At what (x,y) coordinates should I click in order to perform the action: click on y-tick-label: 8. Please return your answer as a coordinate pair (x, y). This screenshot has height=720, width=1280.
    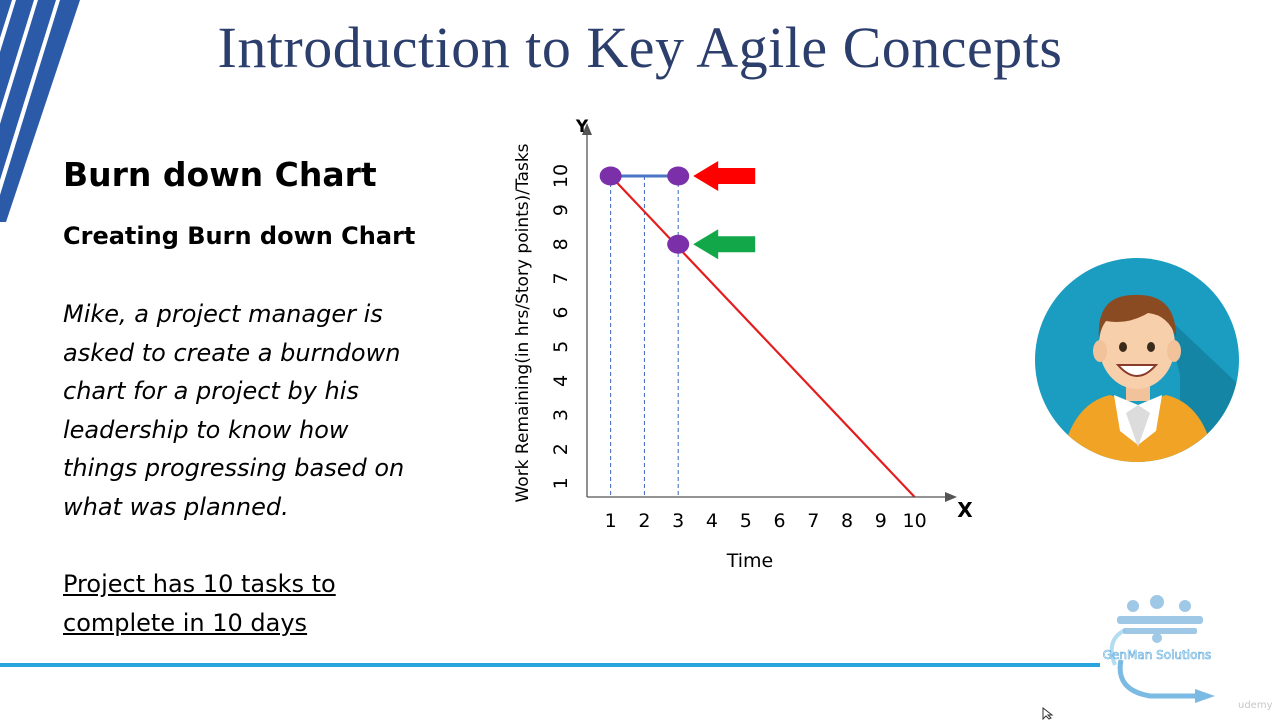
    Looking at the image, I should click on (561, 244).